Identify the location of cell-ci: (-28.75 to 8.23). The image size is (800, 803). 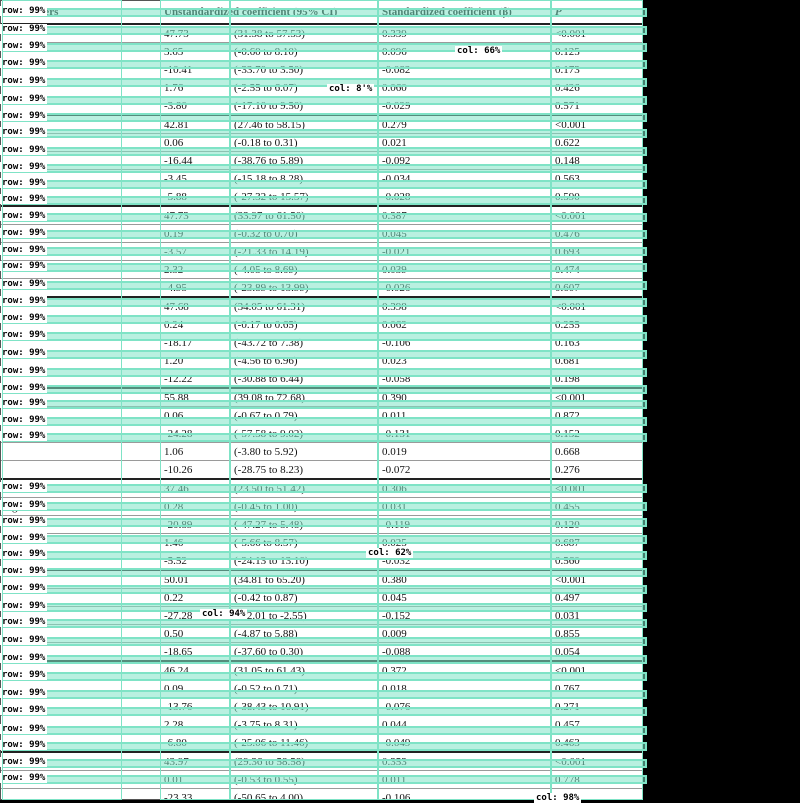
(304, 469).